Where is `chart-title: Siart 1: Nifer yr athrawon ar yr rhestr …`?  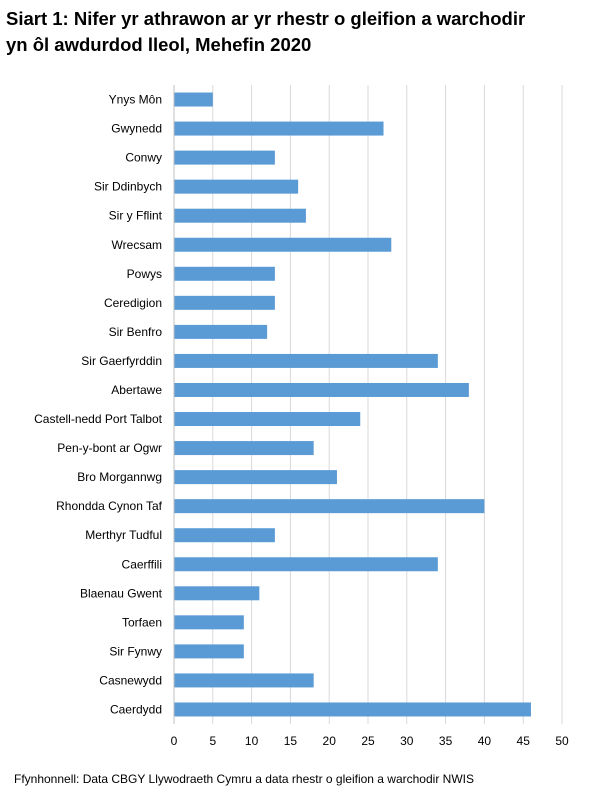
chart-title: Siart 1: Nifer yr athrawon ar yr rhestr … is located at coordinates (296, 32).